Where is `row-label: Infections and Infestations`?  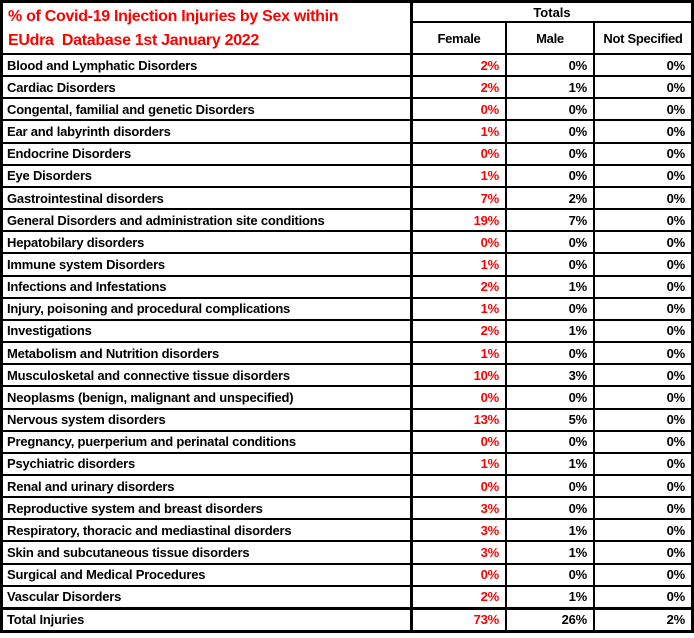
row-label: Infections and Infestations is located at coordinates (208, 286).